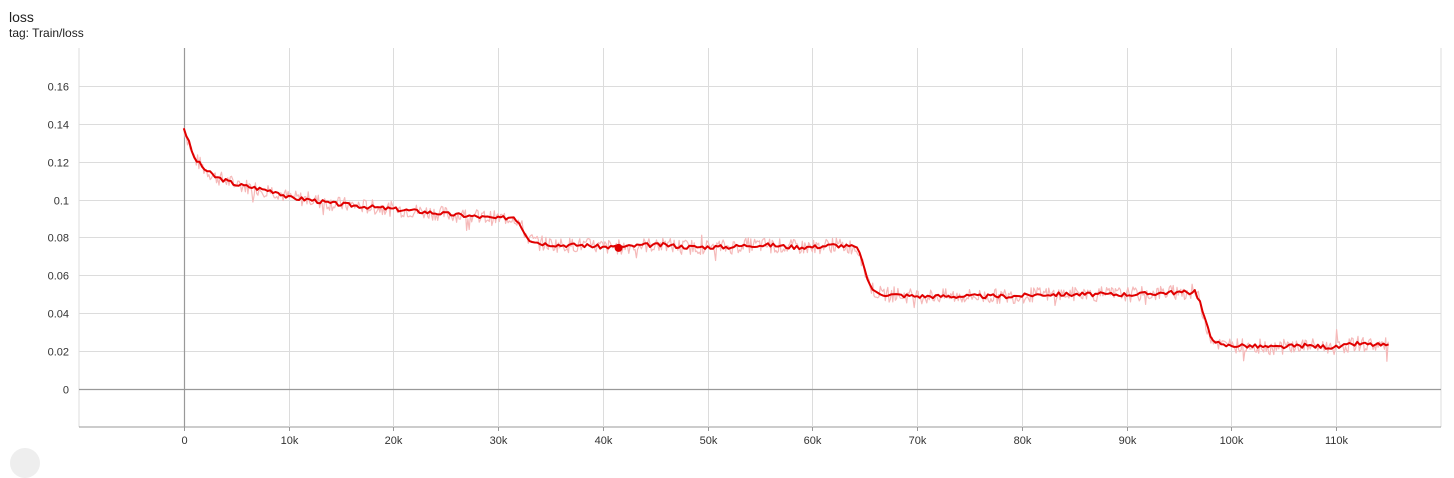  What do you see at coordinates (184, 441) in the screenshot?
I see `x-tick-label: 0` at bounding box center [184, 441].